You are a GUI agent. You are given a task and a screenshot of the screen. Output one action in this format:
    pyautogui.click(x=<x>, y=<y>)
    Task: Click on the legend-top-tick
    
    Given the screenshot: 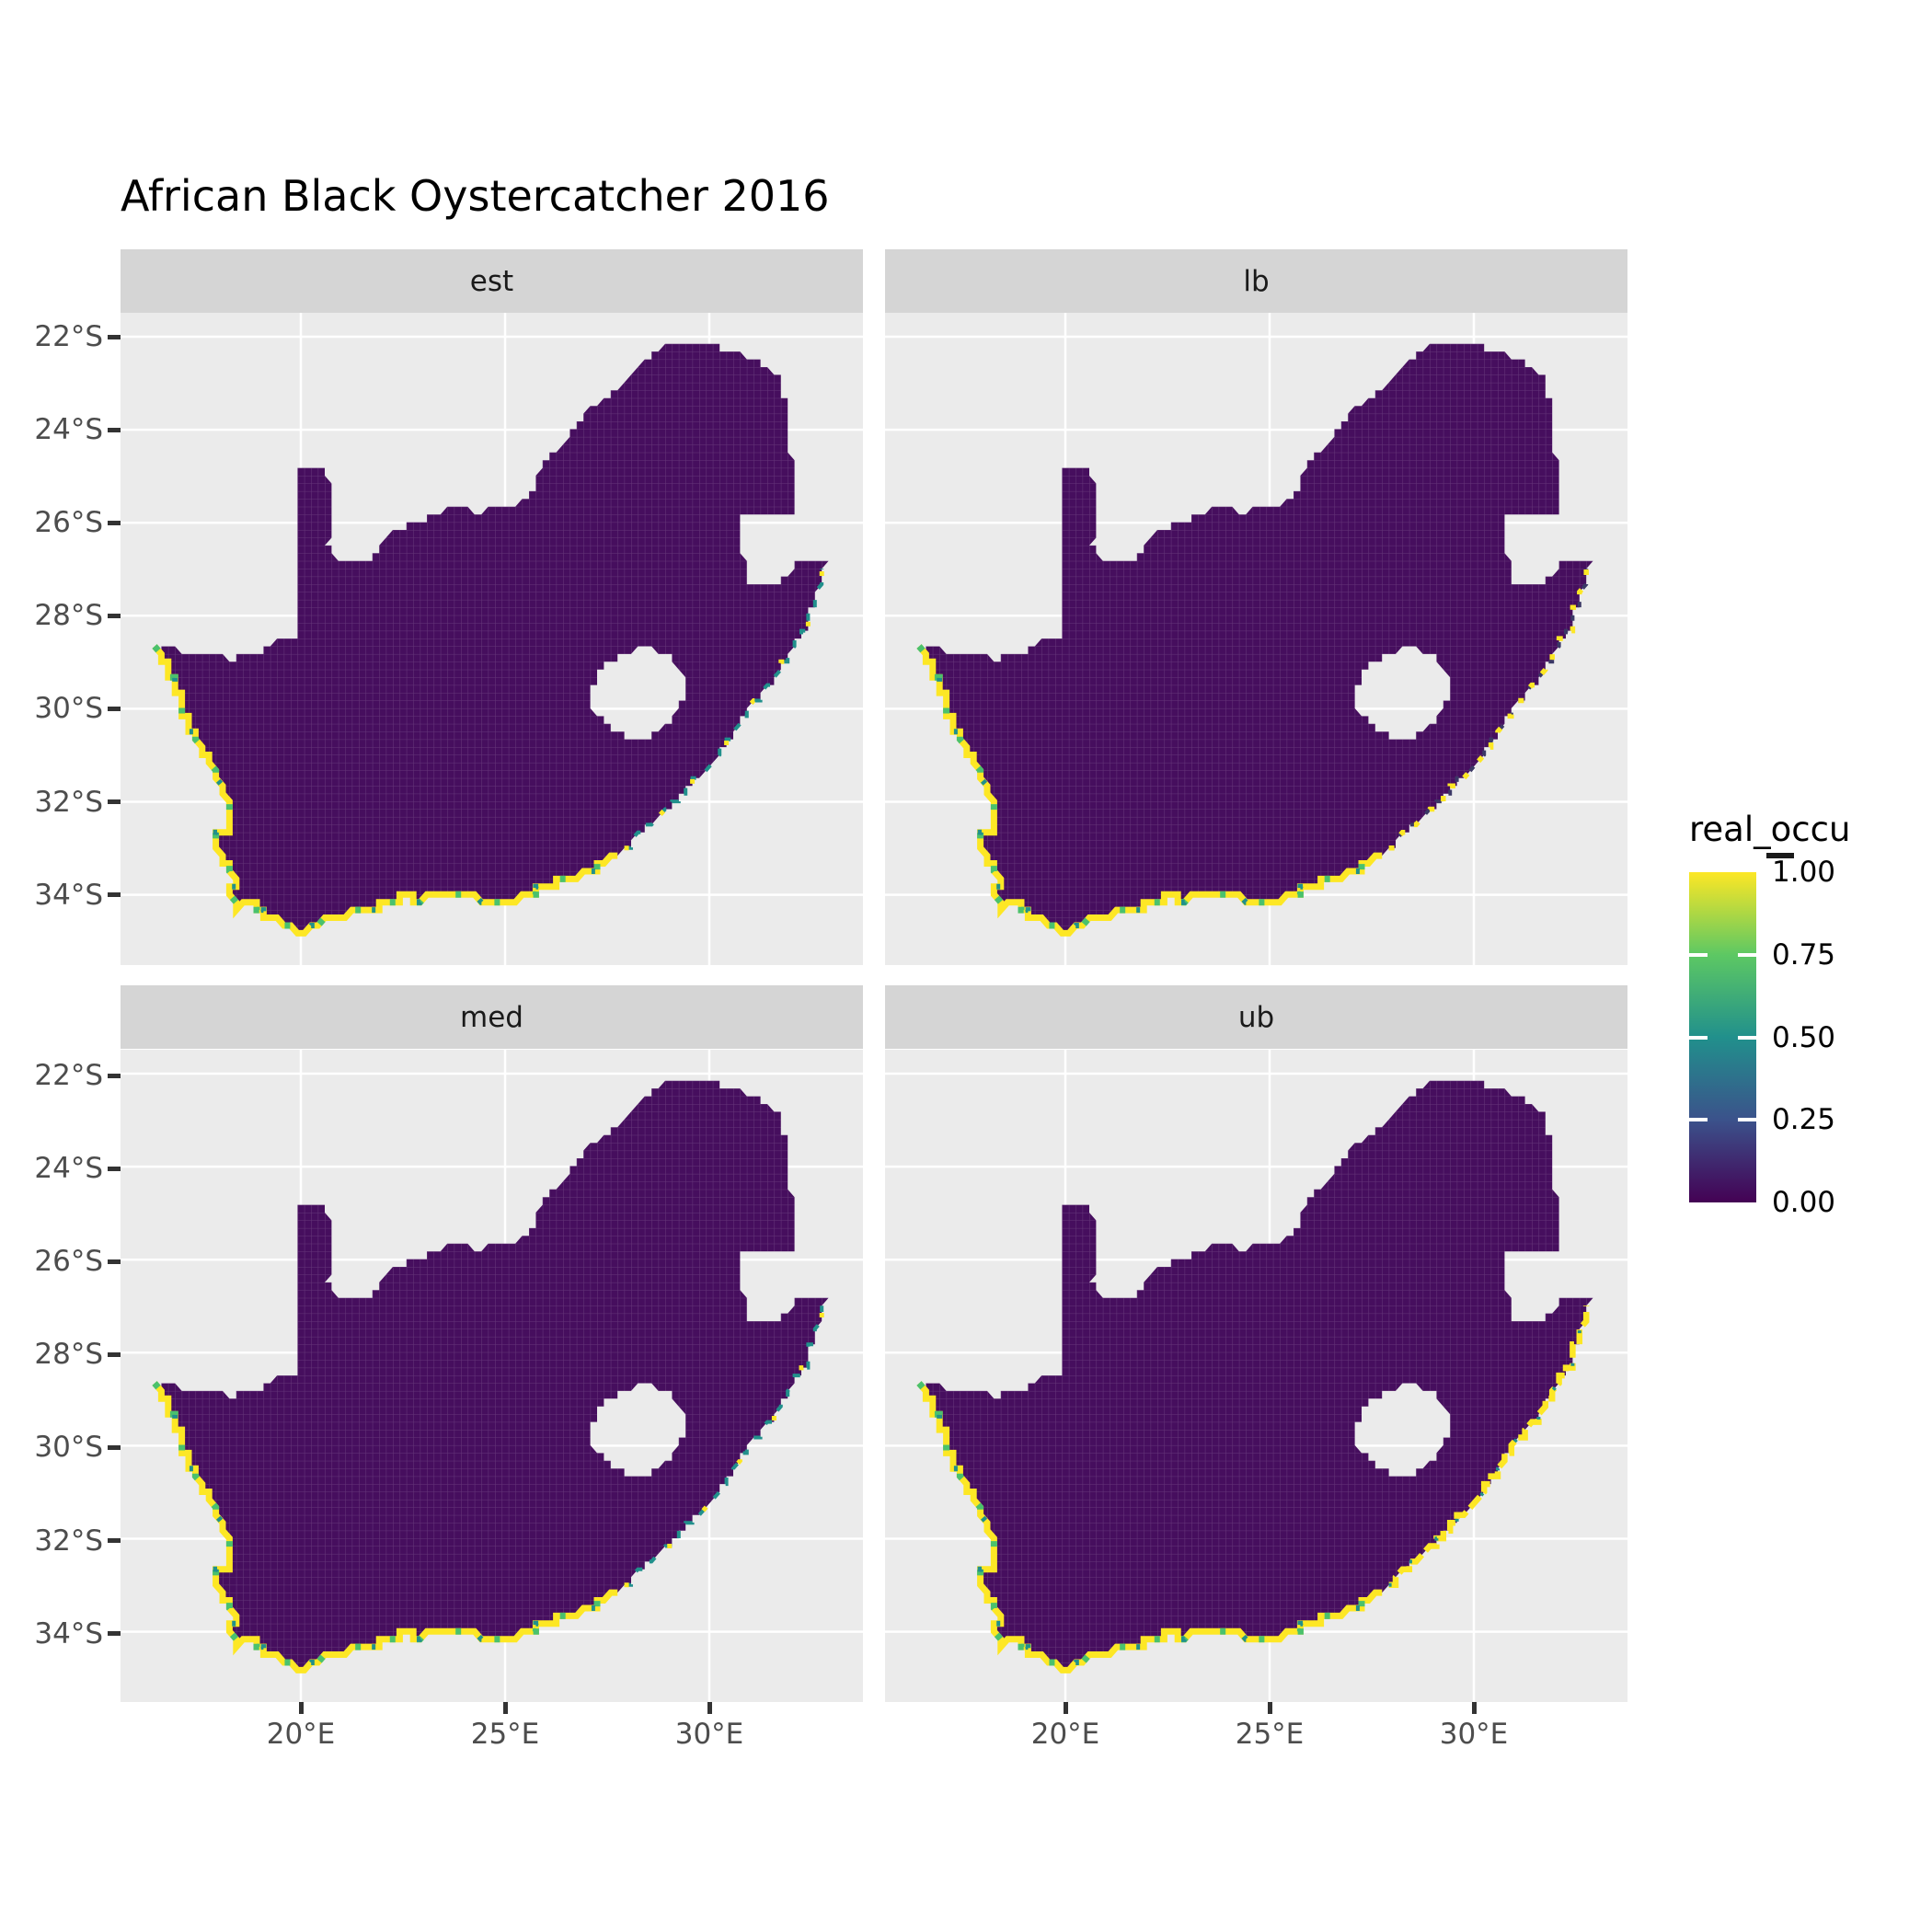 What is the action you would take?
    pyautogui.click(x=1780, y=855)
    